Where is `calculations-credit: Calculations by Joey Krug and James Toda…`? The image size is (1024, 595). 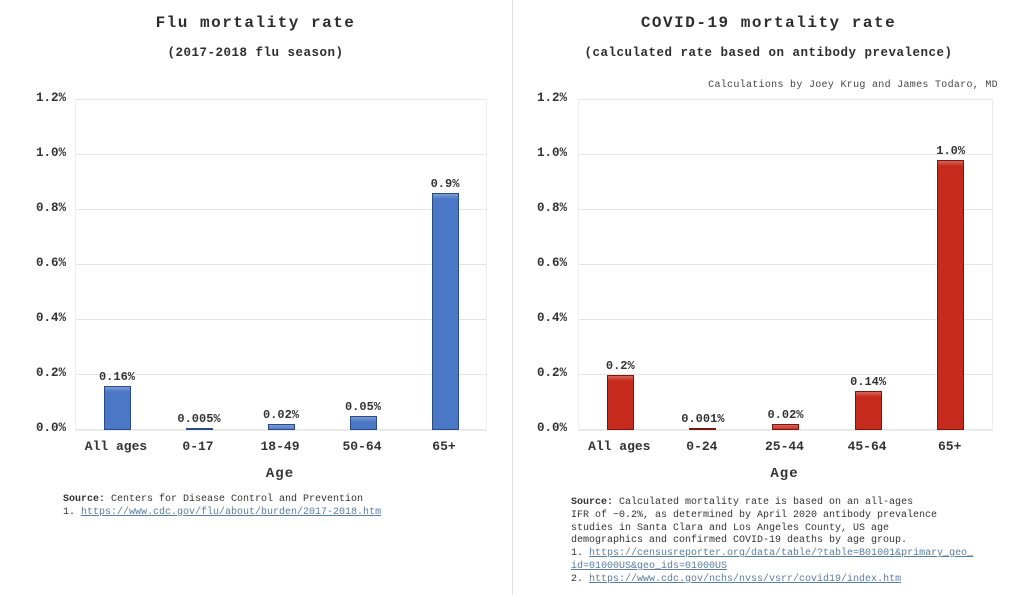 calculations-credit: Calculations by Joey Krug and James Toda… is located at coordinates (853, 85).